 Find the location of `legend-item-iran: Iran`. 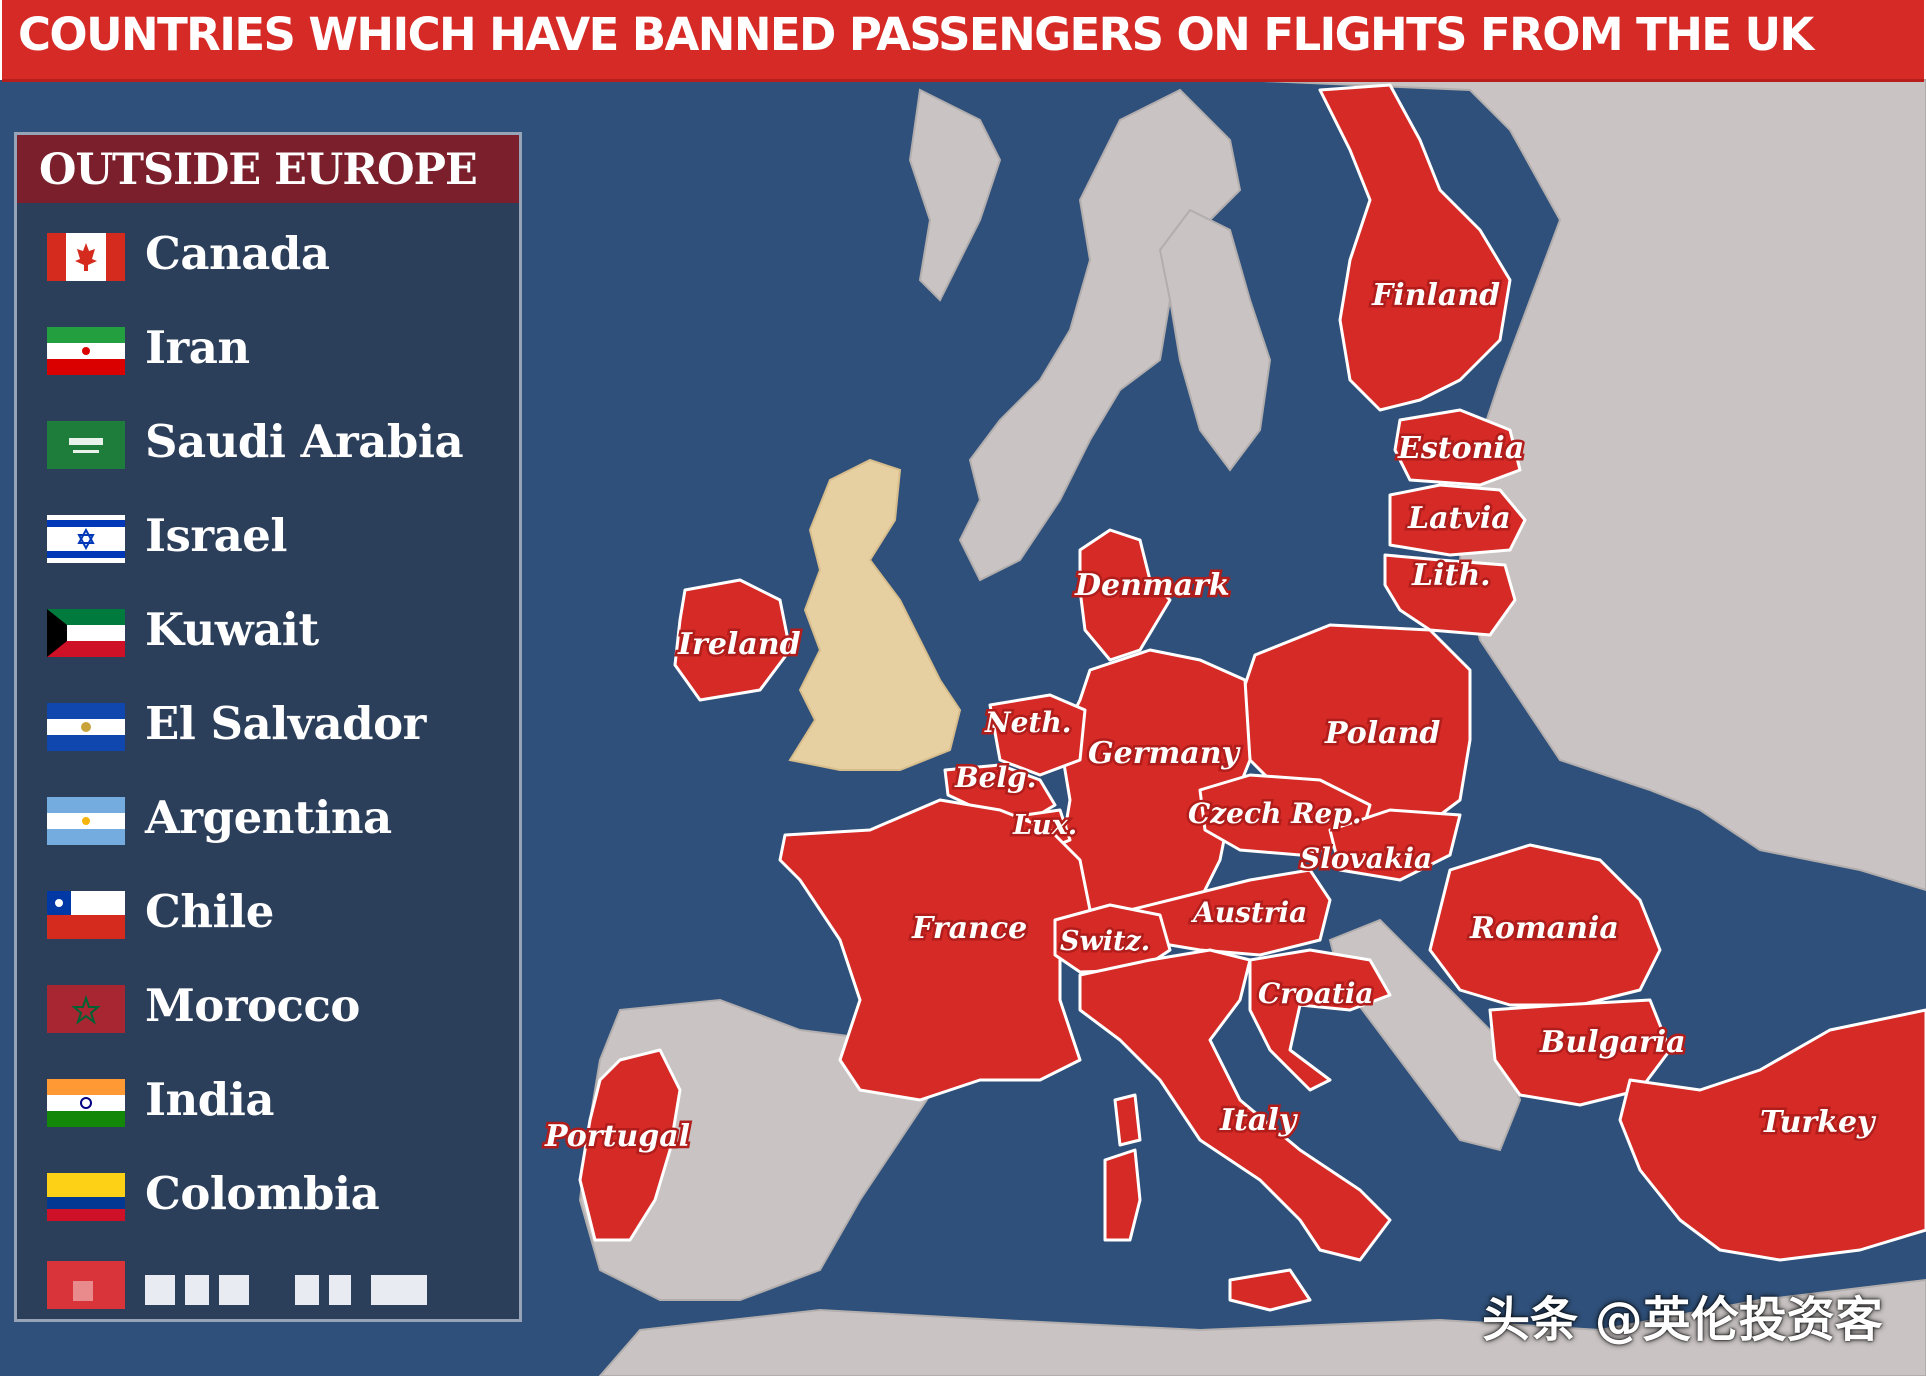

legend-item-iran: Iran is located at coordinates (268, 351).